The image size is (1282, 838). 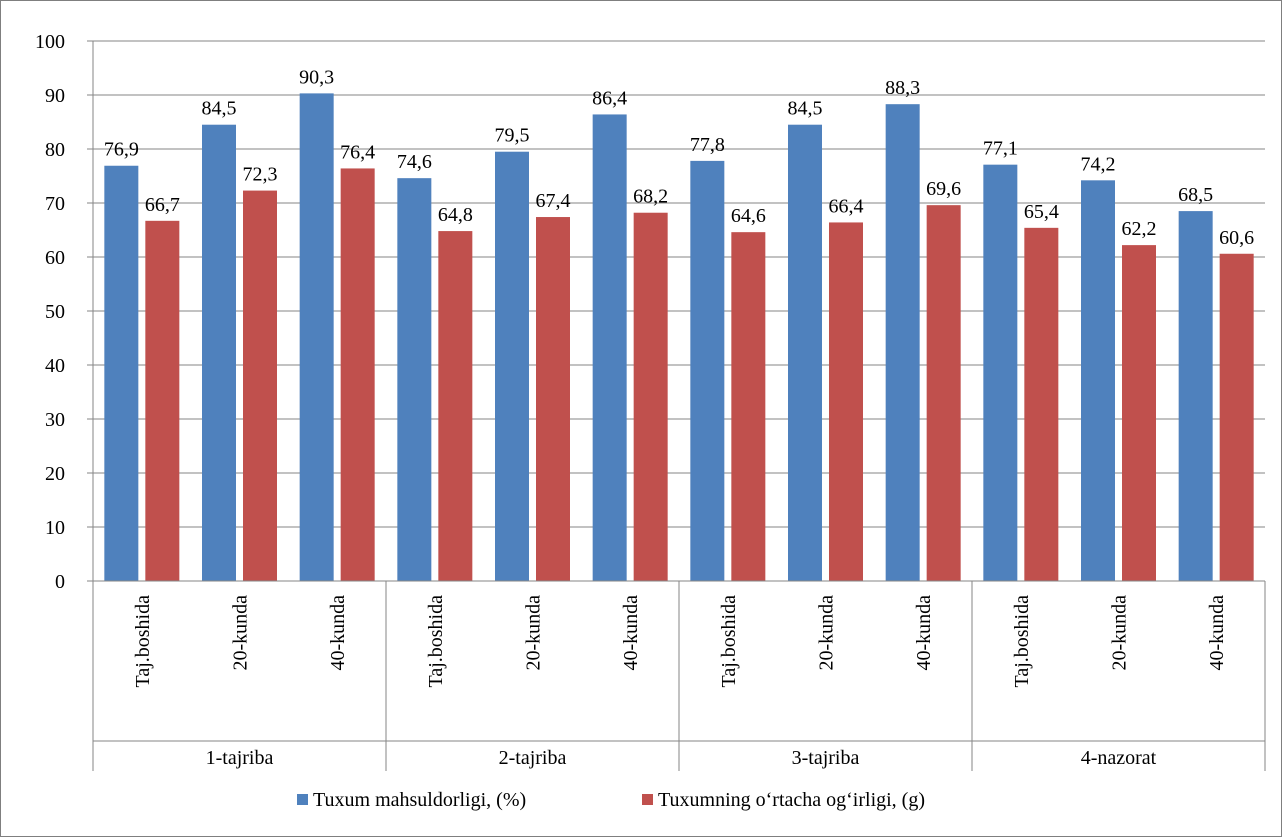 I want to click on group-label: 4-nazorat, so click(x=1119, y=758).